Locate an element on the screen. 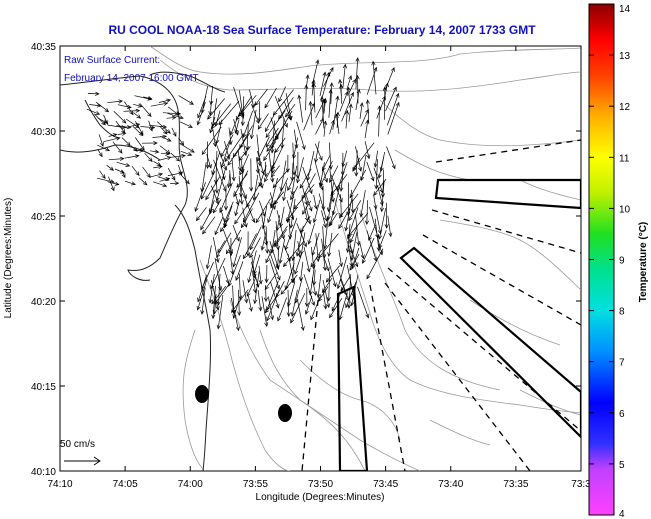 The height and width of the screenshot is (519, 651). colorbar-tick-label: 4 is located at coordinates (622, 514).